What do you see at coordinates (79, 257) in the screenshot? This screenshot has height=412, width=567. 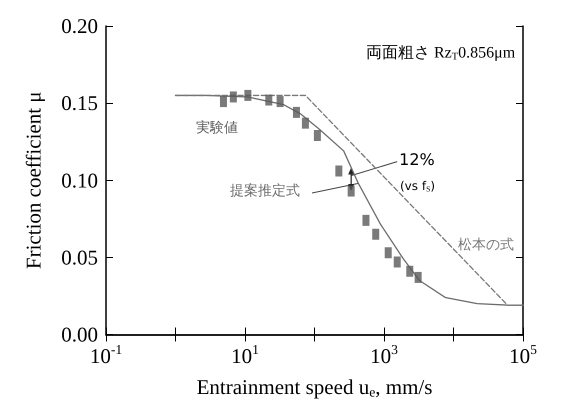 I see `y-tick-label: 0.05` at bounding box center [79, 257].